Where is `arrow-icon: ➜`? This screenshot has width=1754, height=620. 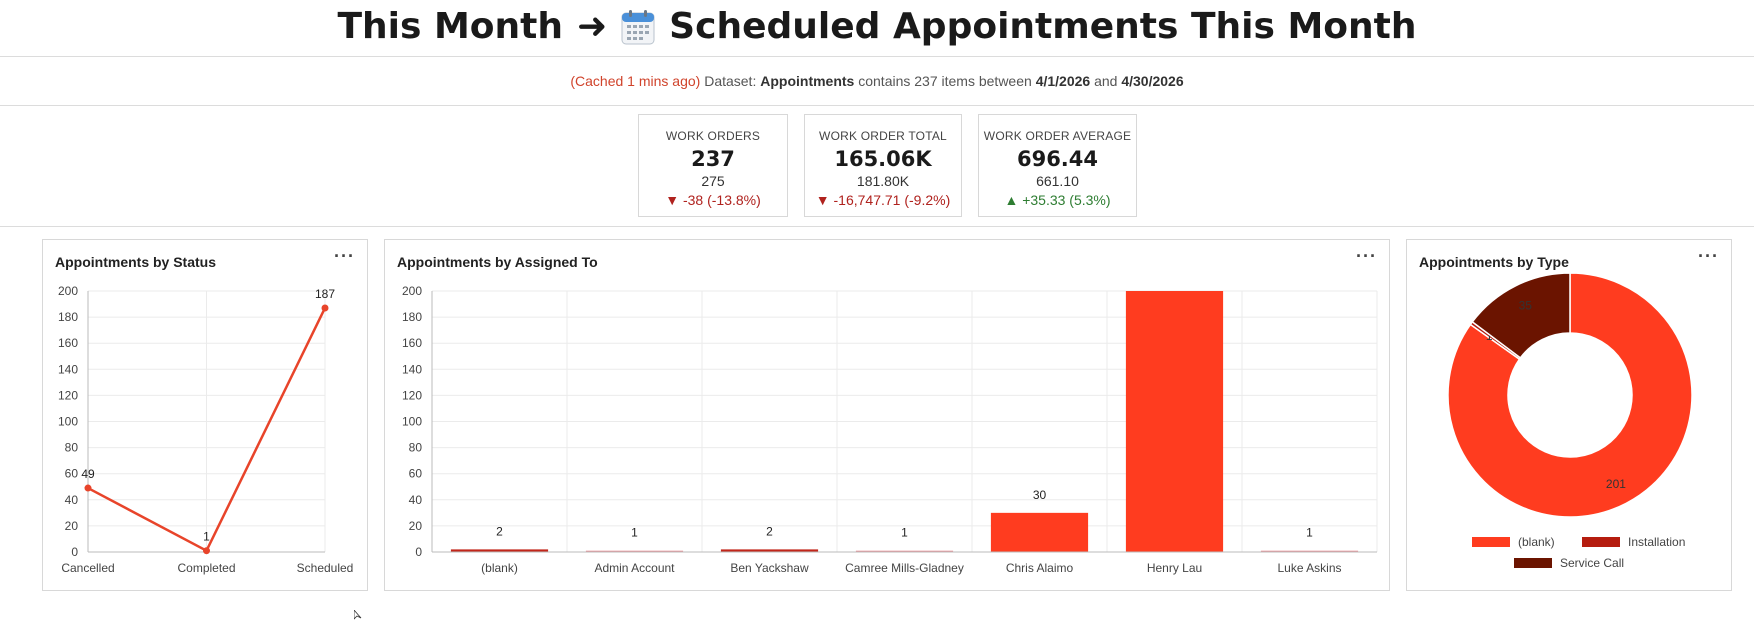 arrow-icon: ➜ is located at coordinates (592, 26).